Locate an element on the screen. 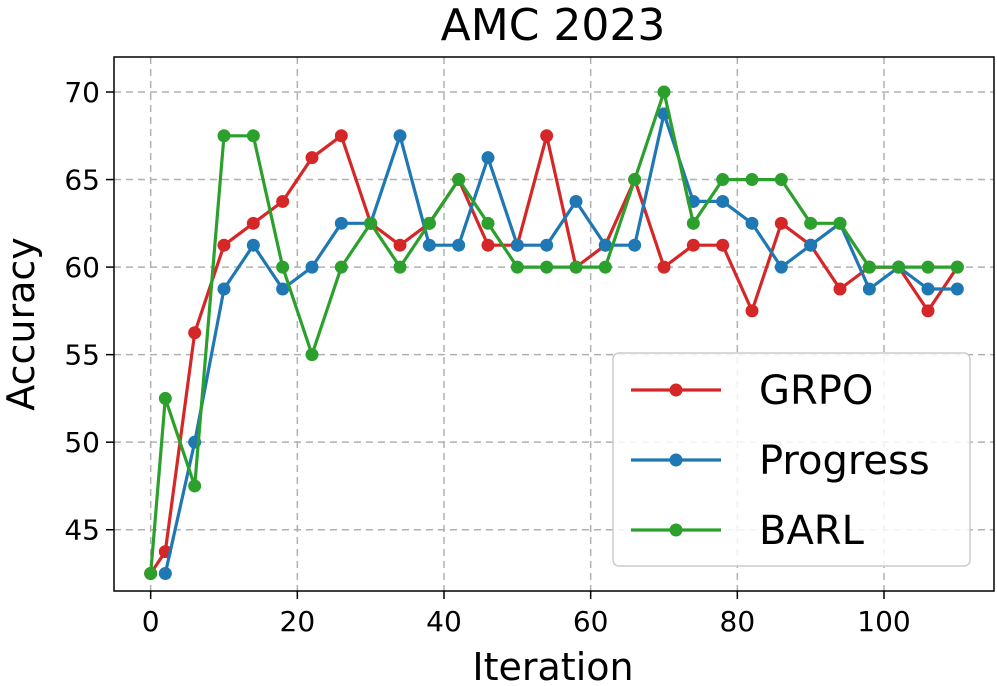 This screenshot has height=686, width=997. legend-label: GRPO is located at coordinates (816, 391).